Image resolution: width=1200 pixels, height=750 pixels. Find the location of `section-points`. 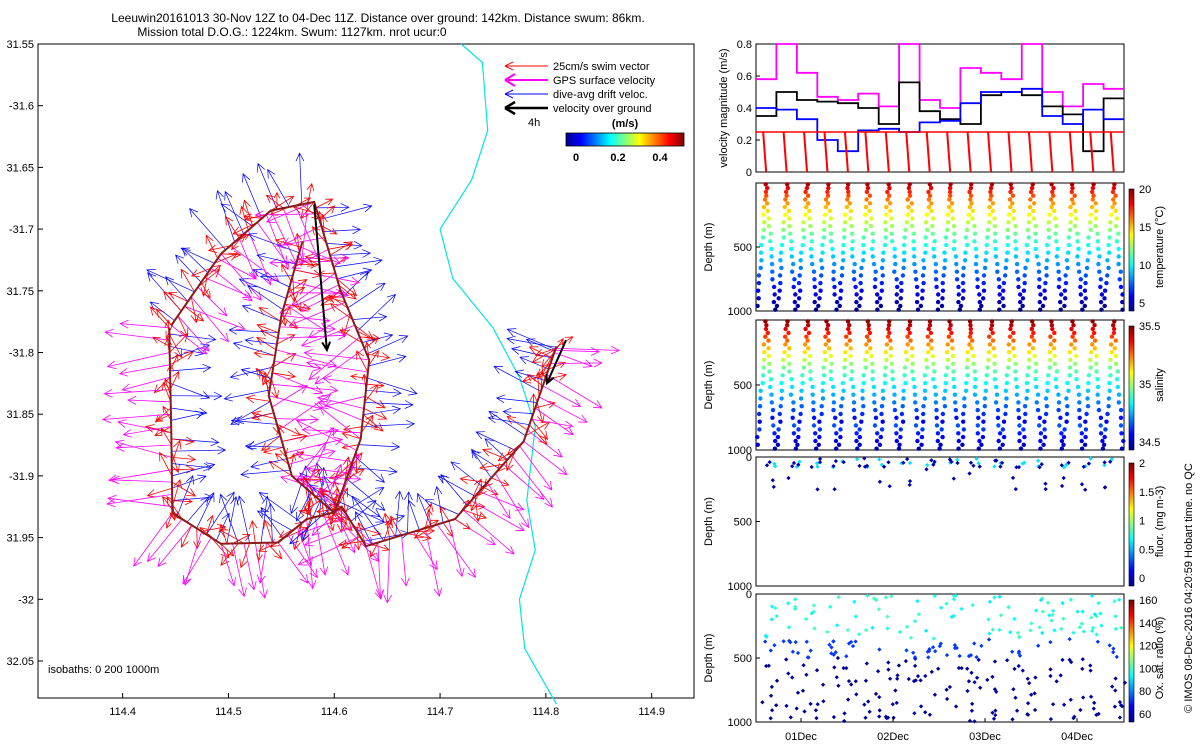

section-points is located at coordinates (940, 385).